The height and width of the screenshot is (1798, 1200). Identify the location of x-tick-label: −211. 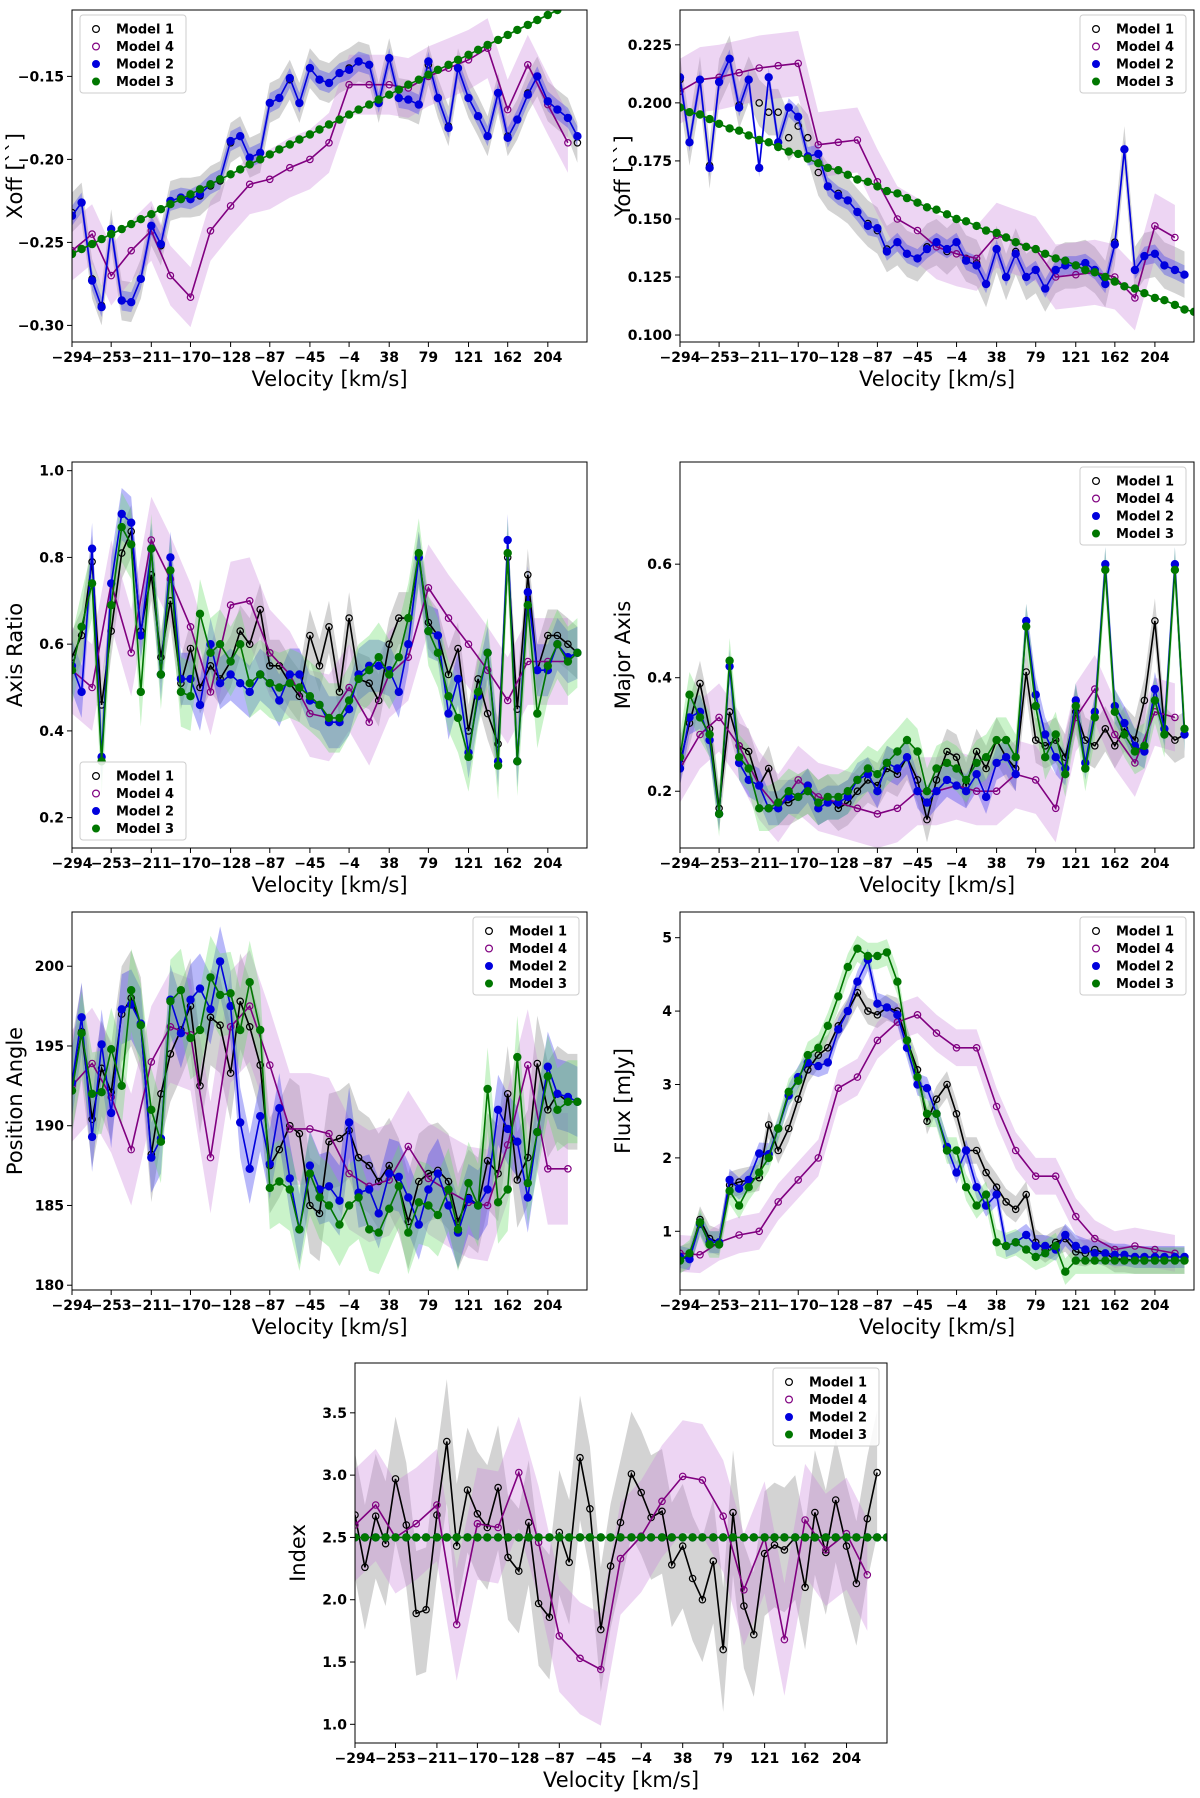
(759, 1306).